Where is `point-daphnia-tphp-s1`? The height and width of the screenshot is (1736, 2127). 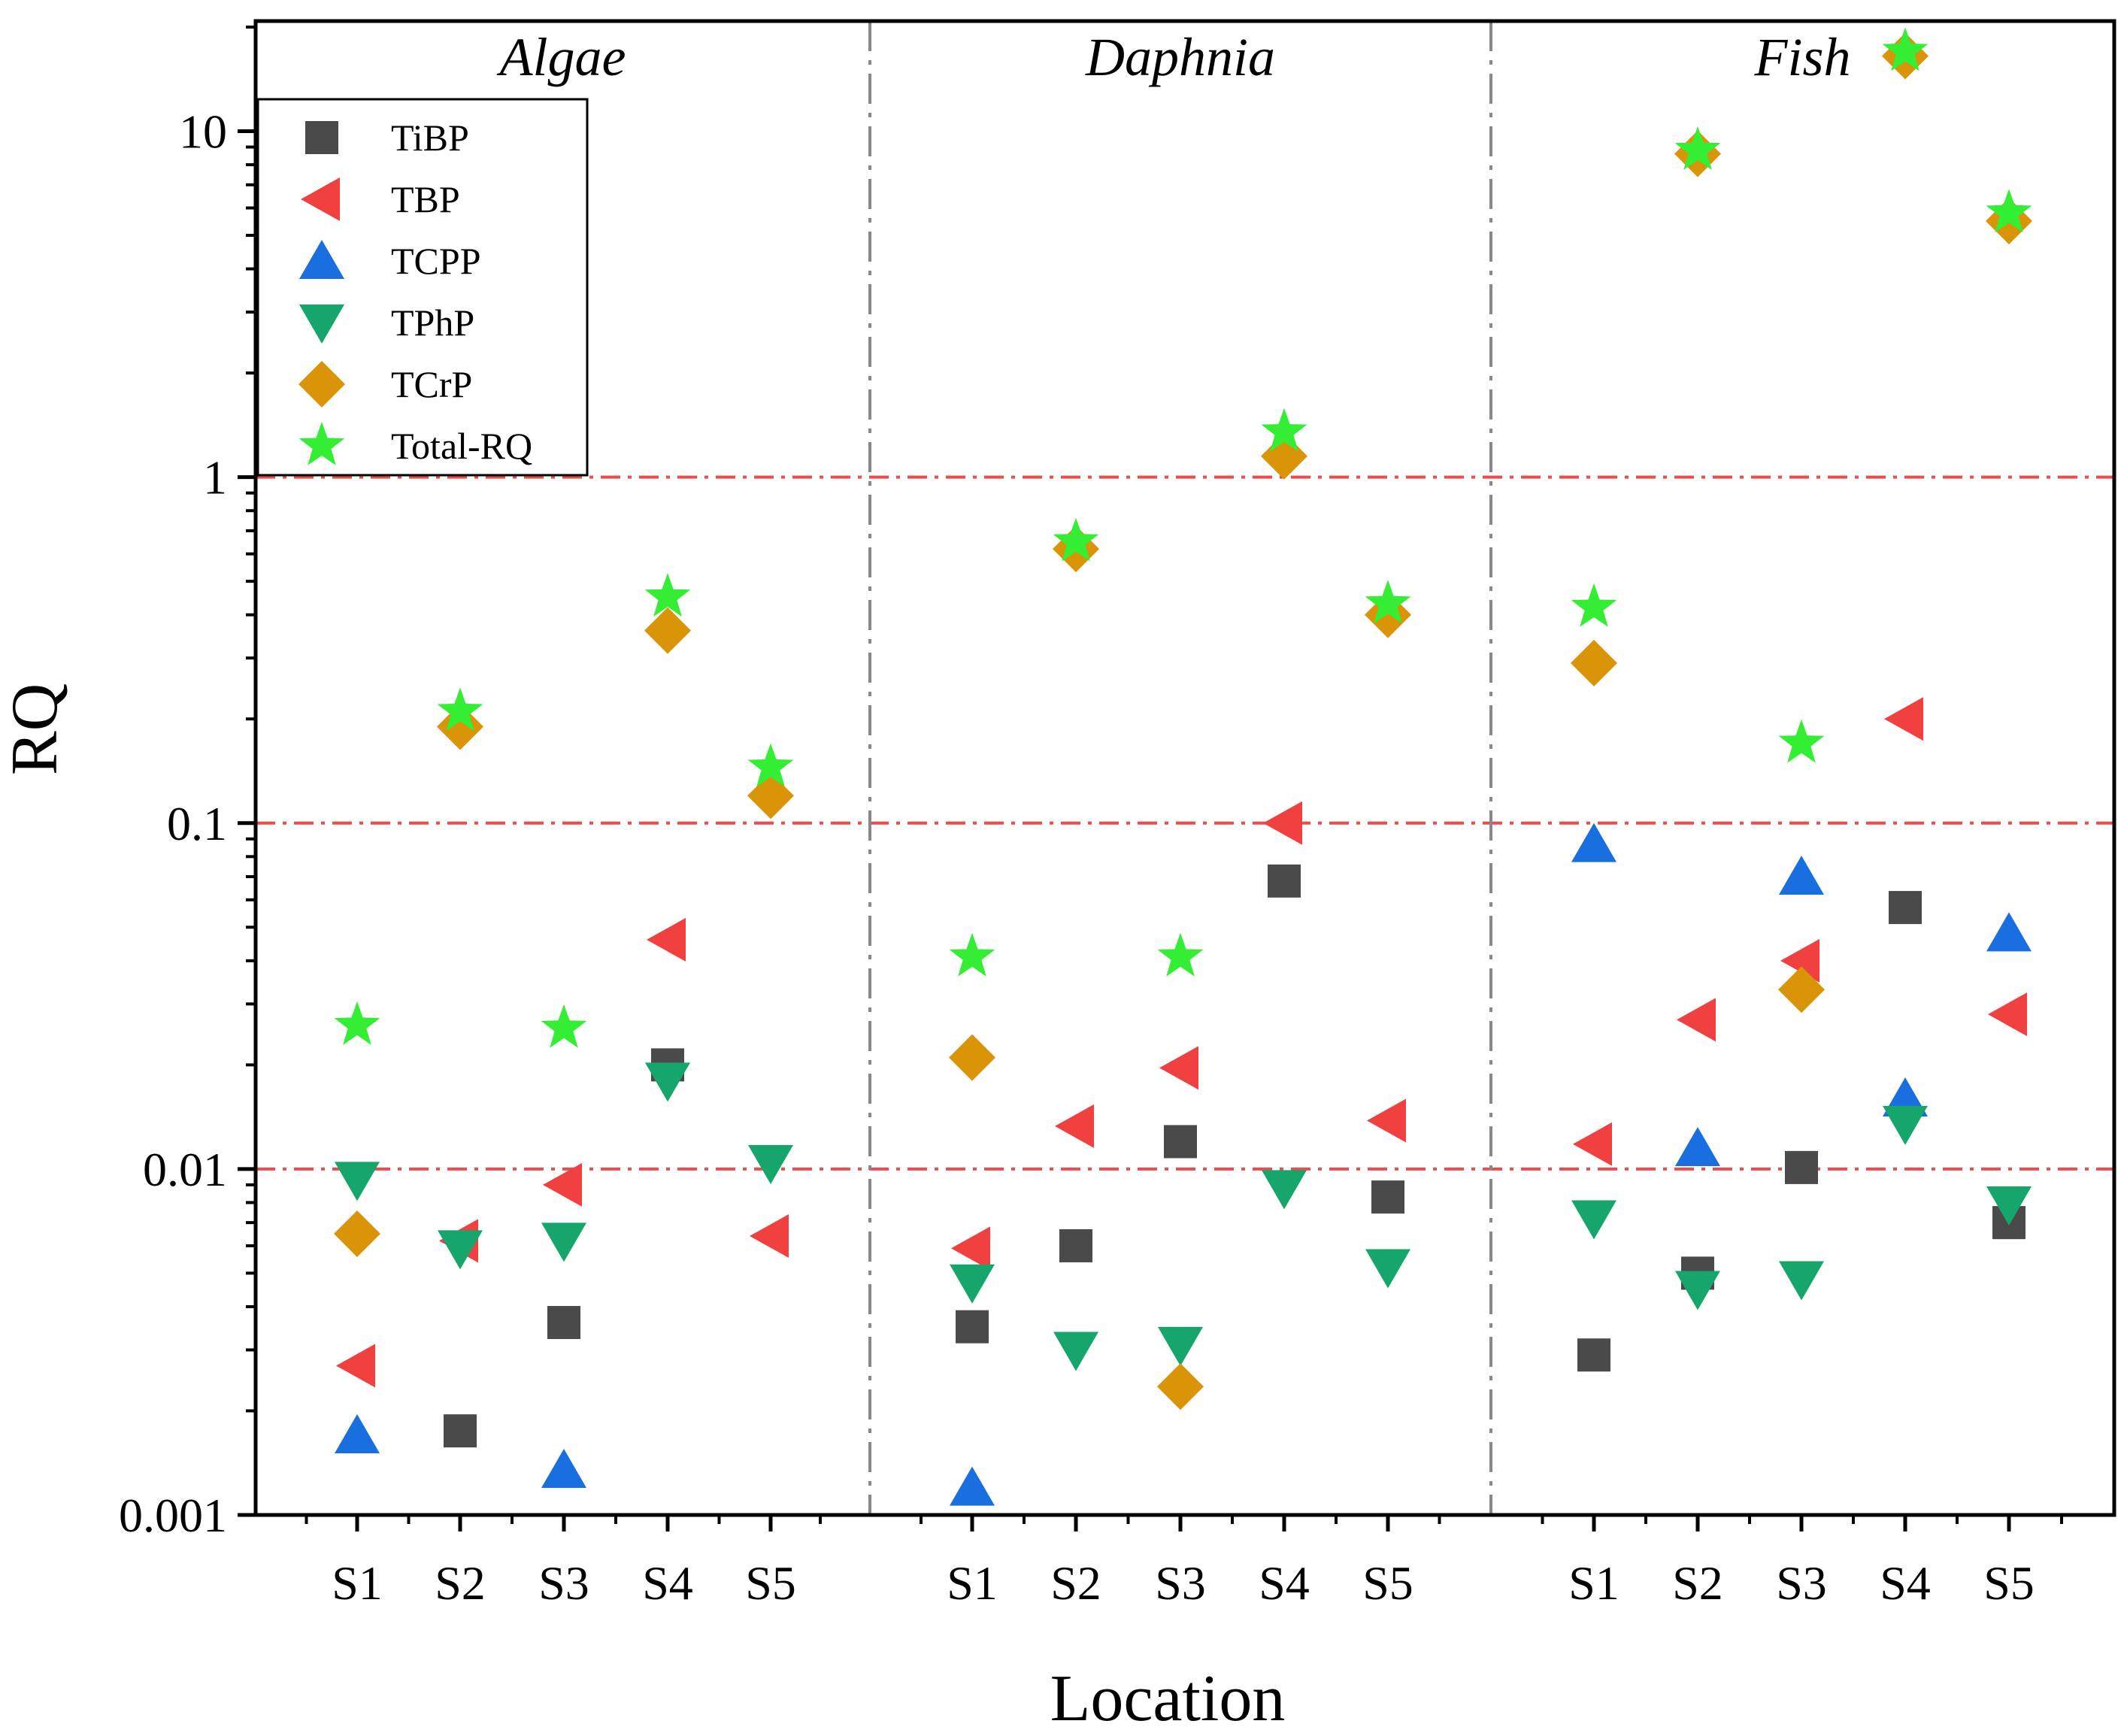 point-daphnia-tphp-s1 is located at coordinates (972, 1284).